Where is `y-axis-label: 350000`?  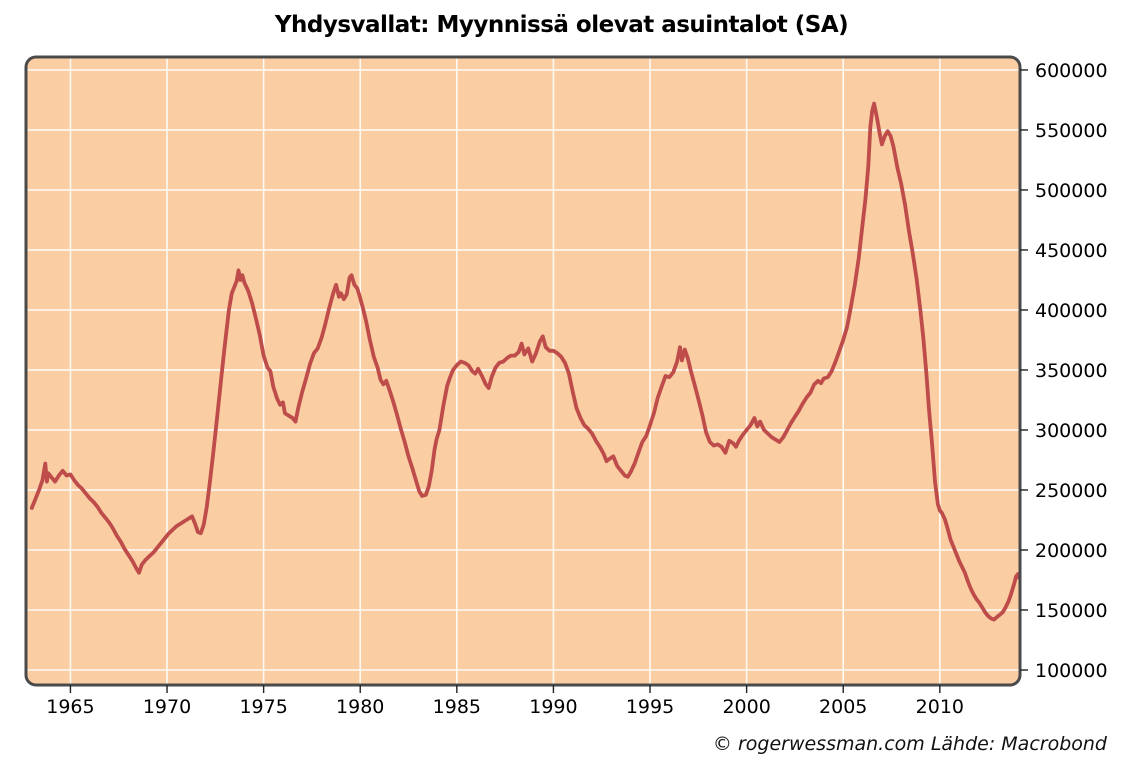
y-axis-label: 350000 is located at coordinates (1071, 371).